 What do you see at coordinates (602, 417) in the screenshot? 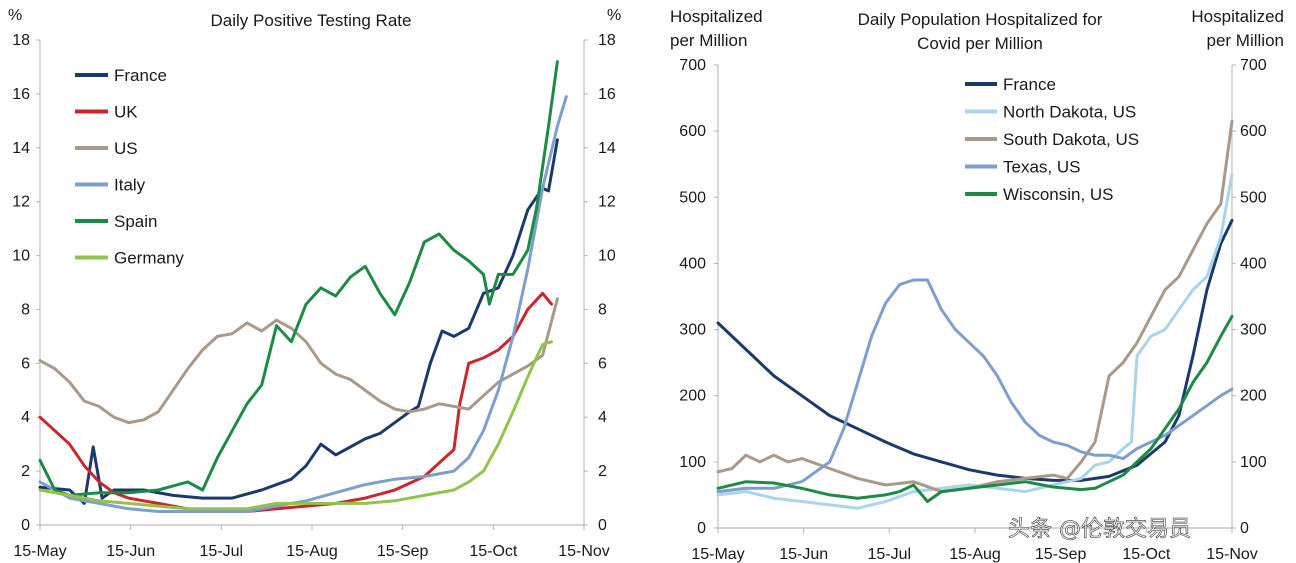
I see `y-tick-label-right: 4` at bounding box center [602, 417].